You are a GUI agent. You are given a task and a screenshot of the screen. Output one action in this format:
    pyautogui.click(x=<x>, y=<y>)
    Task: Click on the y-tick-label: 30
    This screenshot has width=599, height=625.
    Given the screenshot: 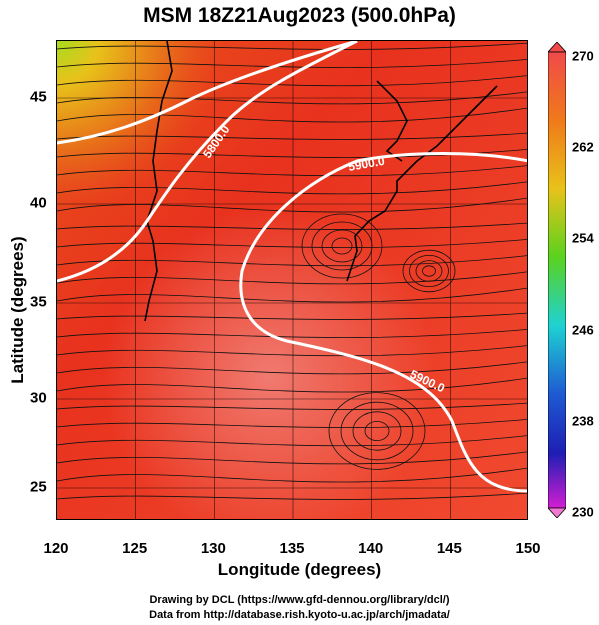 What is the action you would take?
    pyautogui.click(x=38, y=398)
    